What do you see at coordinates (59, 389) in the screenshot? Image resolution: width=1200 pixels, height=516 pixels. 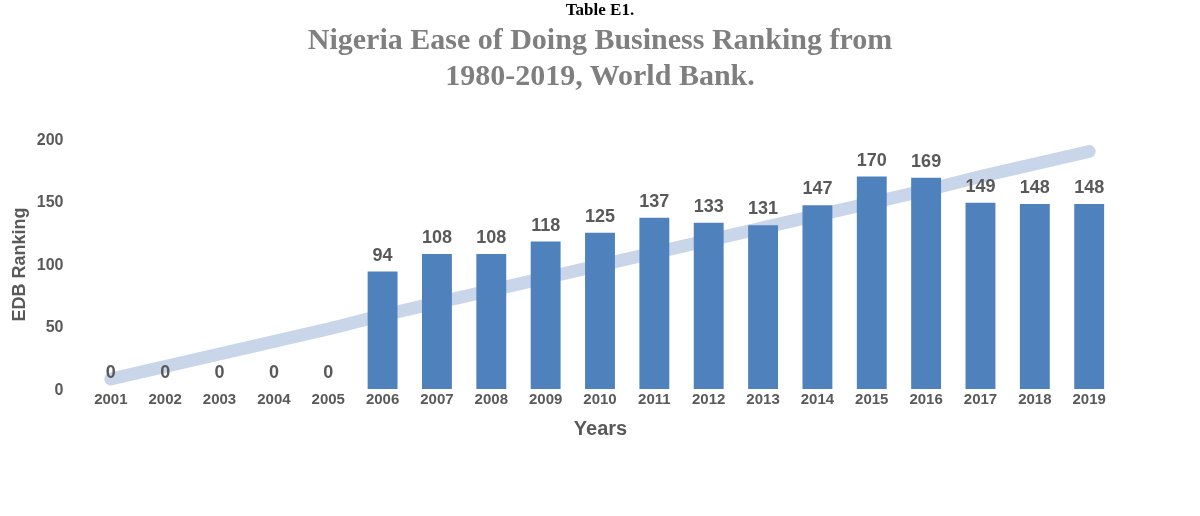 I see `y-tick-label: 0` at bounding box center [59, 389].